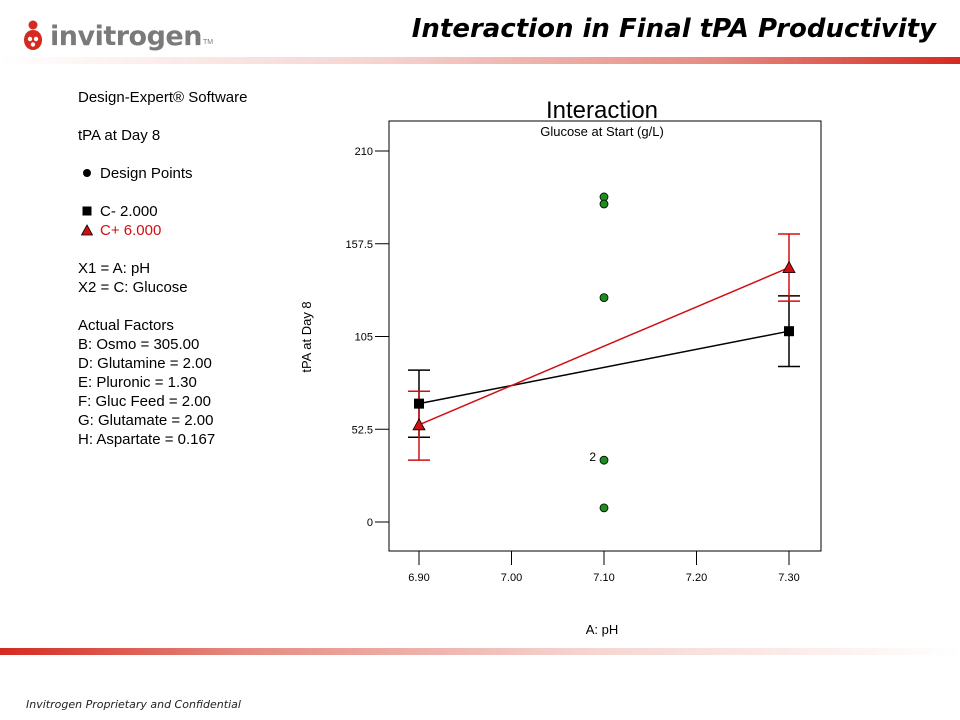  What do you see at coordinates (145, 363) in the screenshot?
I see `actual-factor-d: D: Glutamine = 2.00` at bounding box center [145, 363].